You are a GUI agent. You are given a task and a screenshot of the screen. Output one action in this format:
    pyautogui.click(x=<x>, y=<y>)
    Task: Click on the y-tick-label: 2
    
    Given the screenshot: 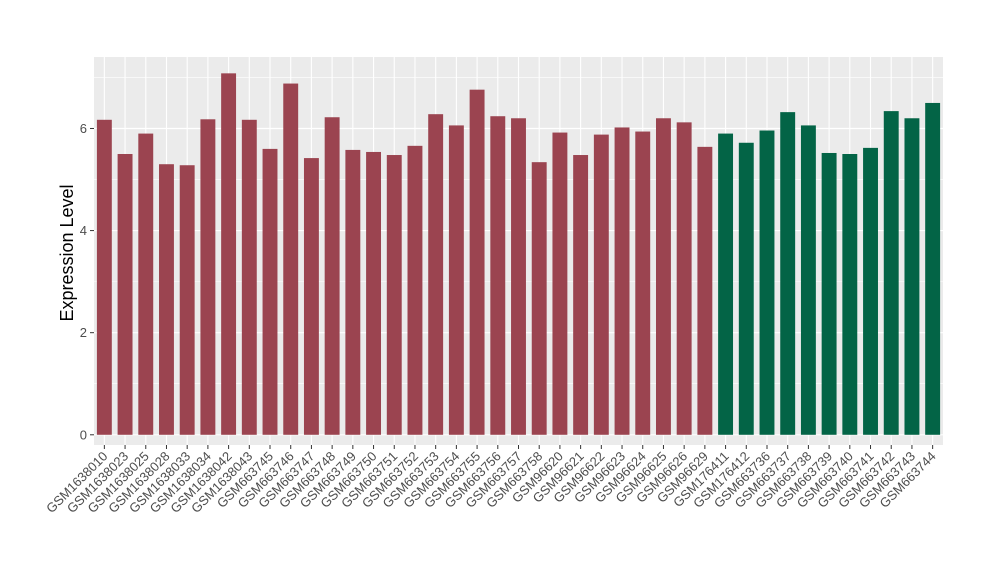 What is the action you would take?
    pyautogui.click(x=83, y=332)
    